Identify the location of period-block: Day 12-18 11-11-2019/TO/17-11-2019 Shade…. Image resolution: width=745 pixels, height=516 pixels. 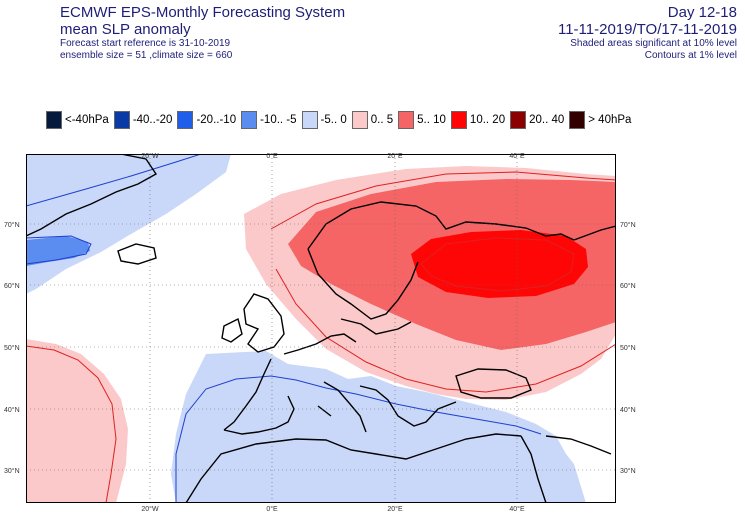
(647, 33).